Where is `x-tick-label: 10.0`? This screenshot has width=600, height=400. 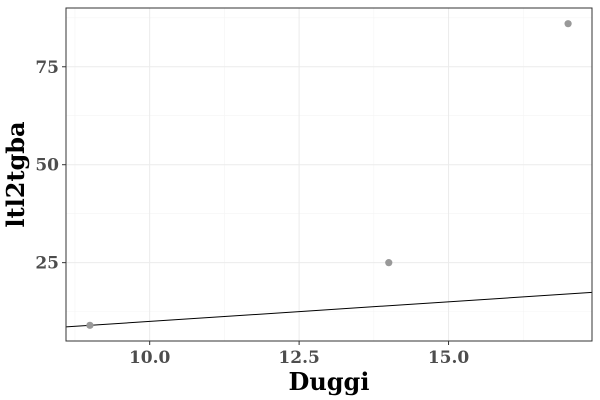
x-tick-label: 10.0 is located at coordinates (150, 358).